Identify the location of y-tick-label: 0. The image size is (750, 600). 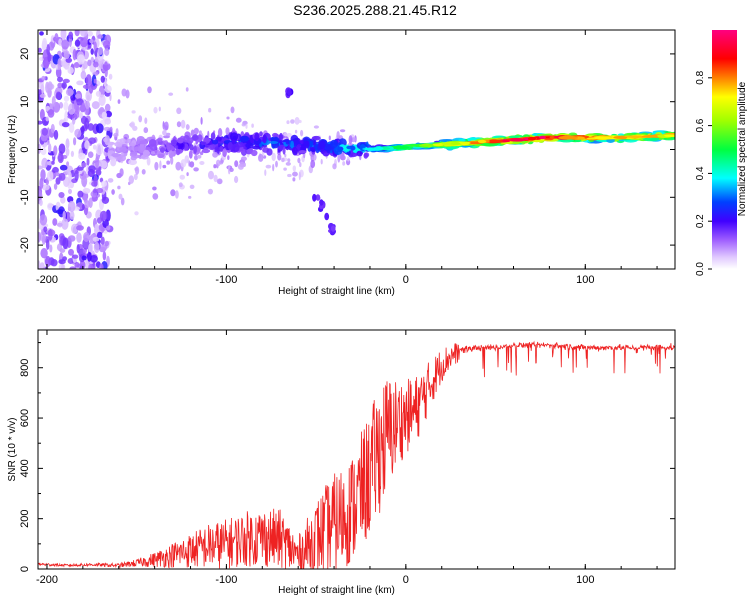
(25, 569).